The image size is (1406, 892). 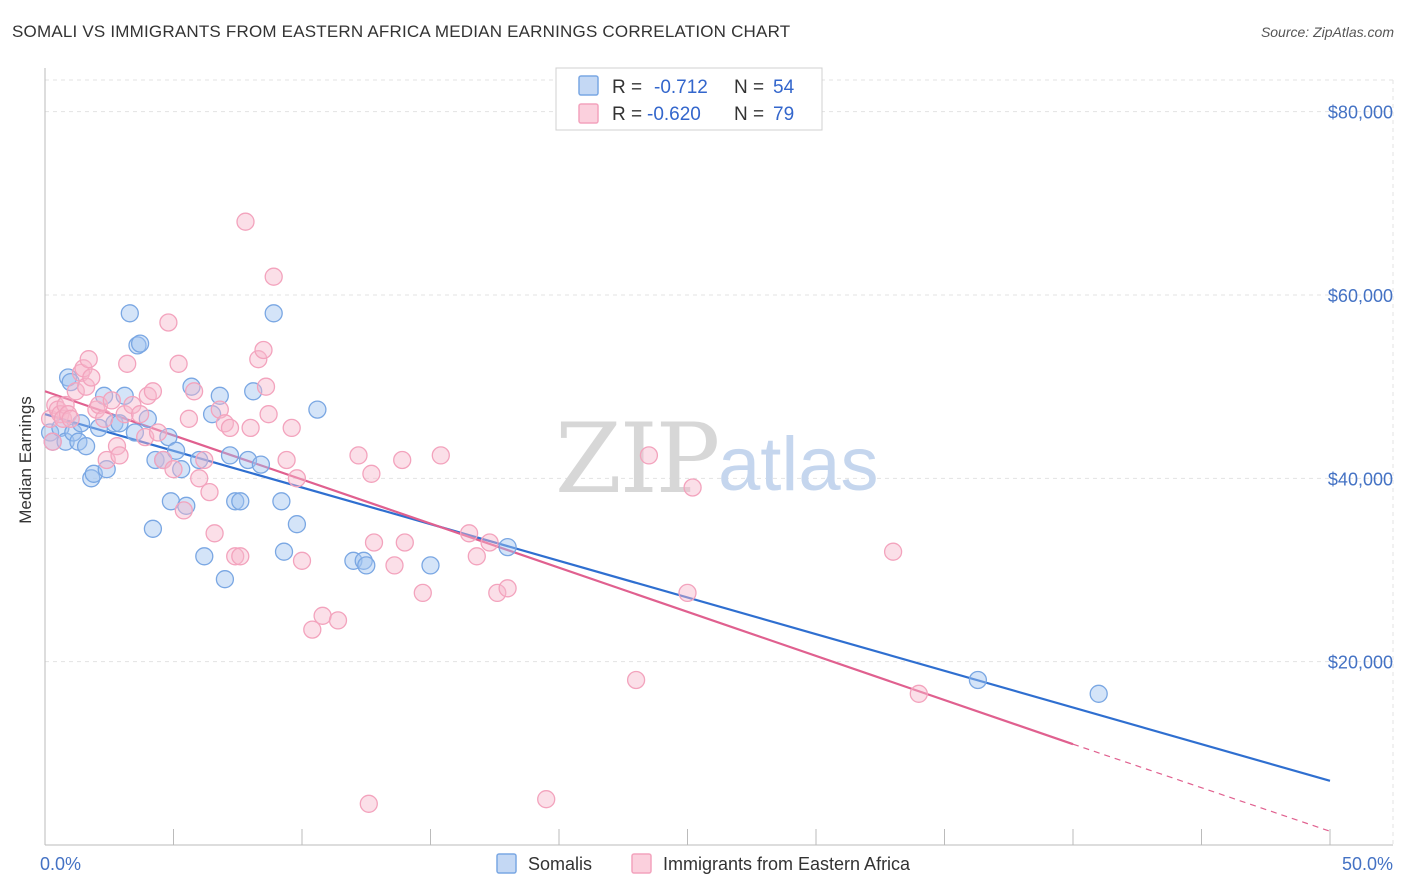 What do you see at coordinates (798, 464) in the screenshot?
I see `watermark-atlas: atlas` at bounding box center [798, 464].